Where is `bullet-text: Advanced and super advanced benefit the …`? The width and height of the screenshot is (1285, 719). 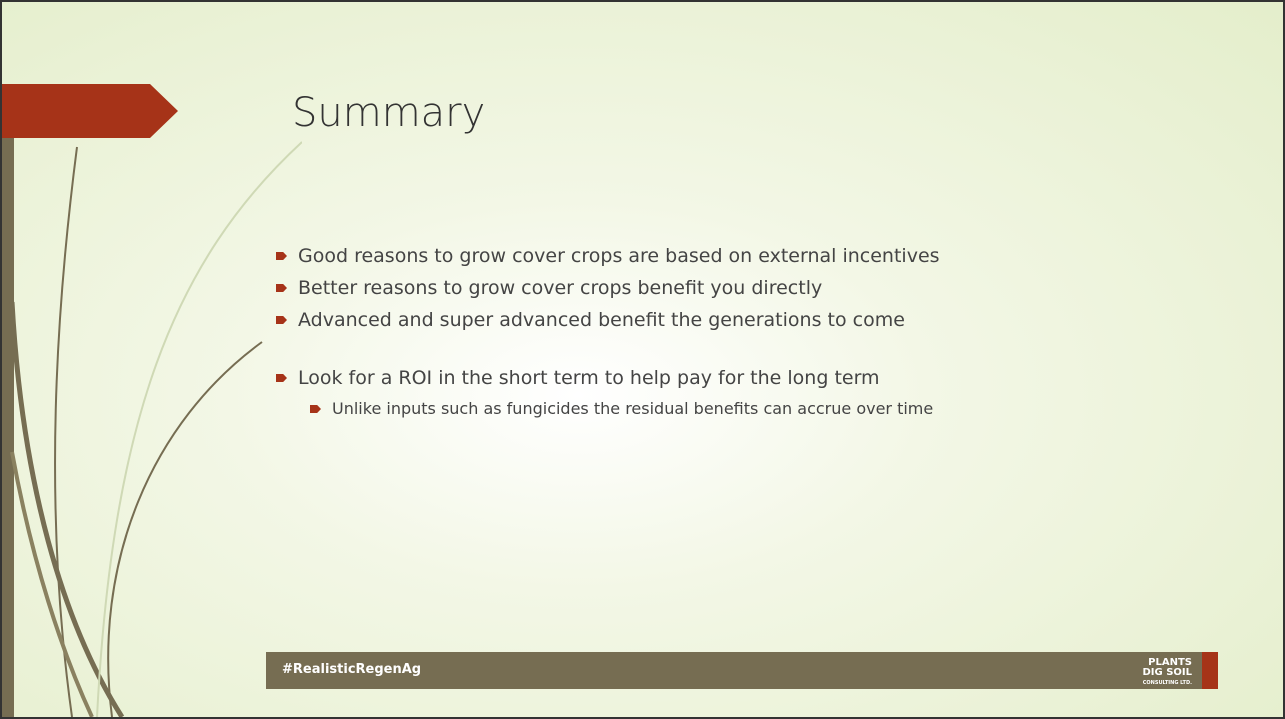
bullet-text: Advanced and super advanced benefit the … is located at coordinates (601, 320).